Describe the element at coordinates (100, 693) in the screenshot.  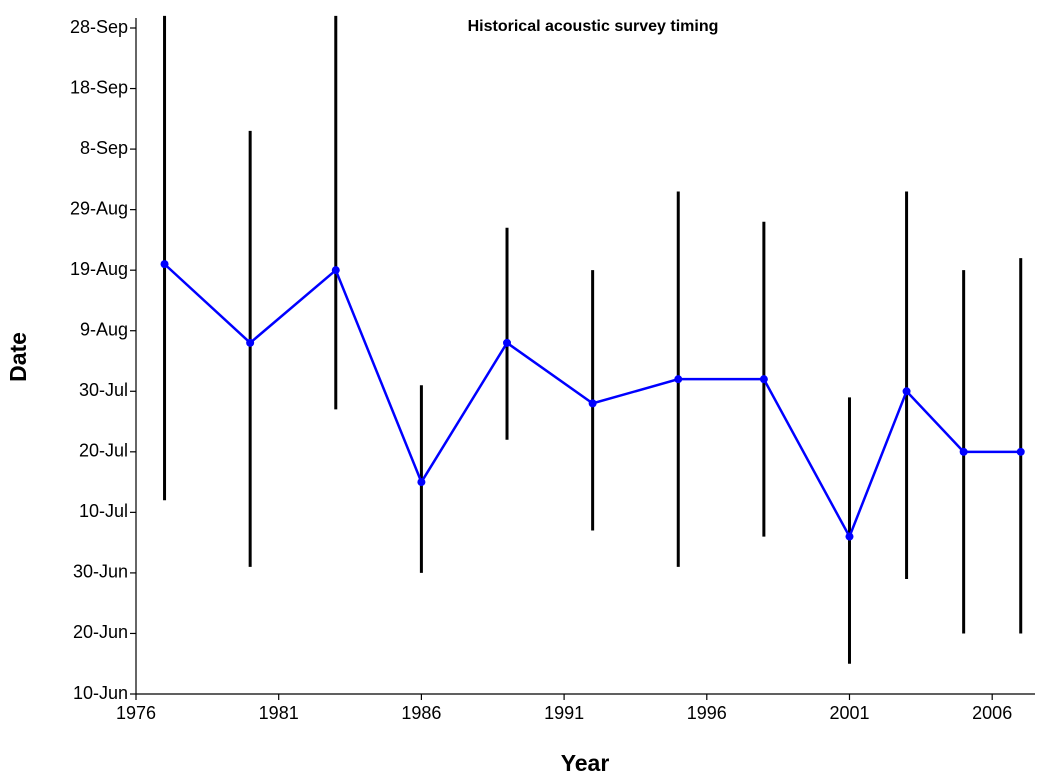
I see `y-tick-label: 10-Jun` at that location.